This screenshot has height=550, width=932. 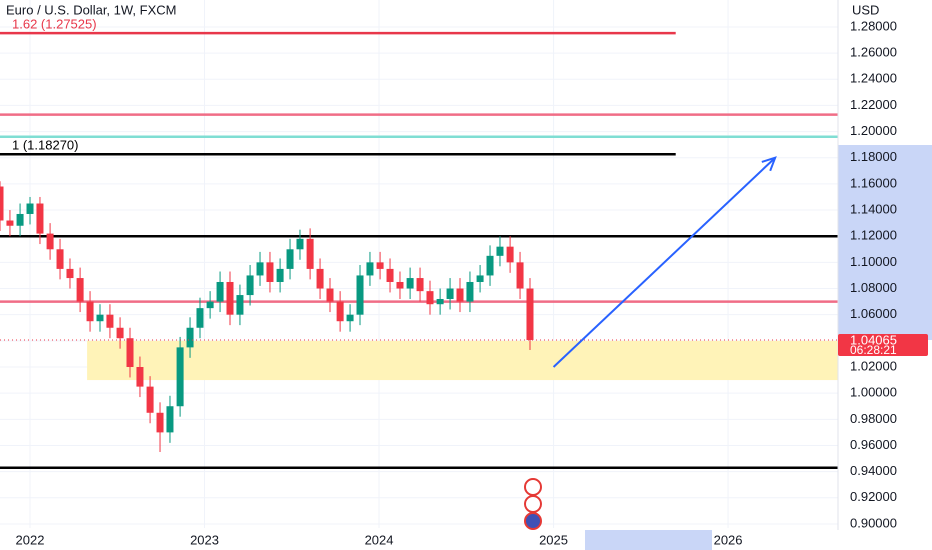 I want to click on y-tick-label: 1.06000, so click(x=873, y=313).